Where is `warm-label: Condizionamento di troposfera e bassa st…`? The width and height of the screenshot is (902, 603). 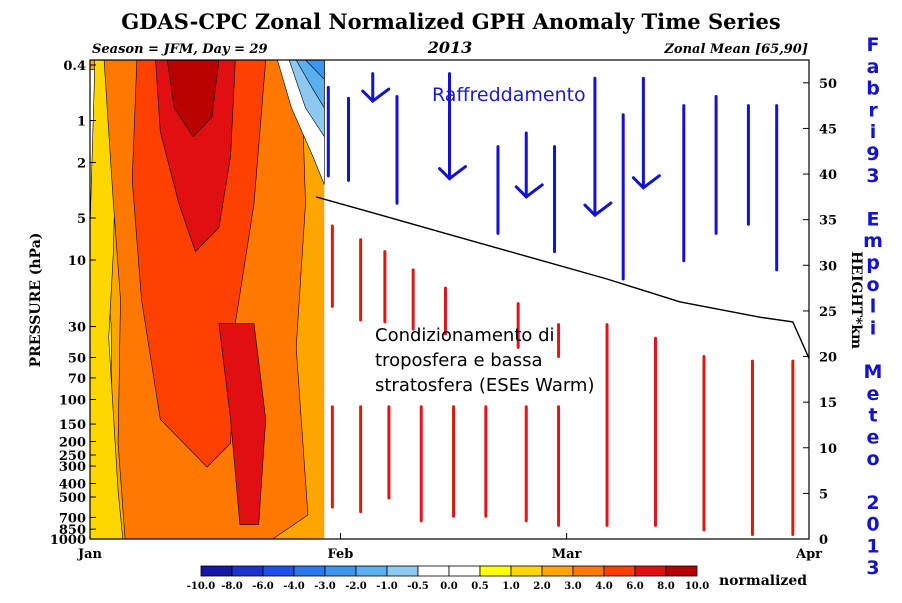 warm-label: Condizionamento di troposfera e bassa st… is located at coordinates (485, 360).